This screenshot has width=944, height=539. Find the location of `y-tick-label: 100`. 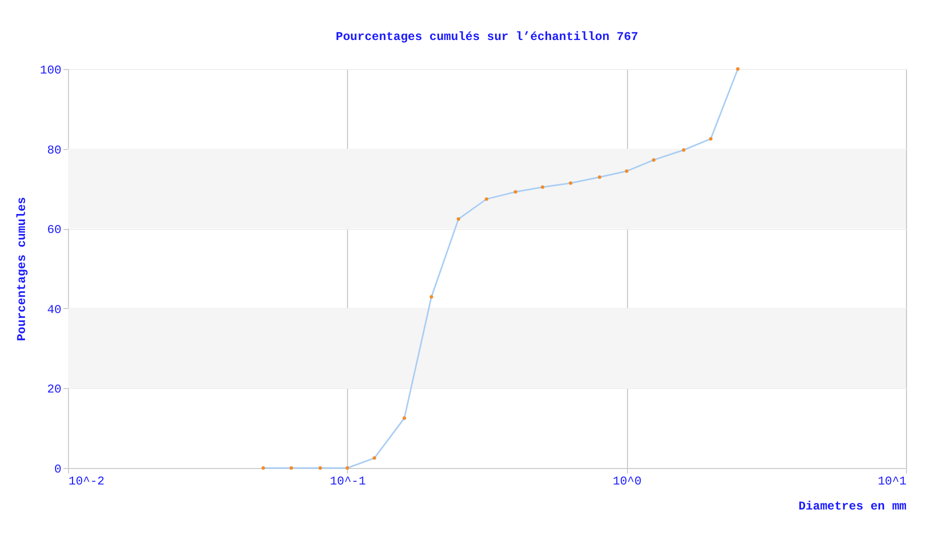

y-tick-label: 100 is located at coordinates (51, 71).